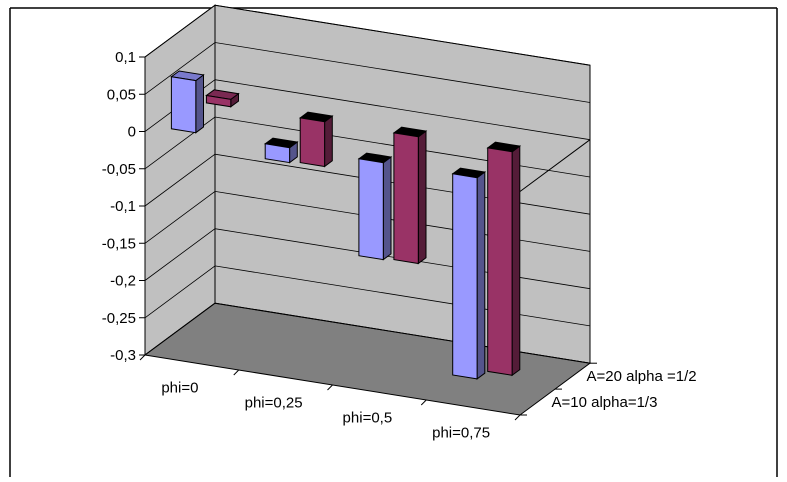 The image size is (787, 482). I want to click on series-label: A=20 alpha =1/2, so click(642, 376).